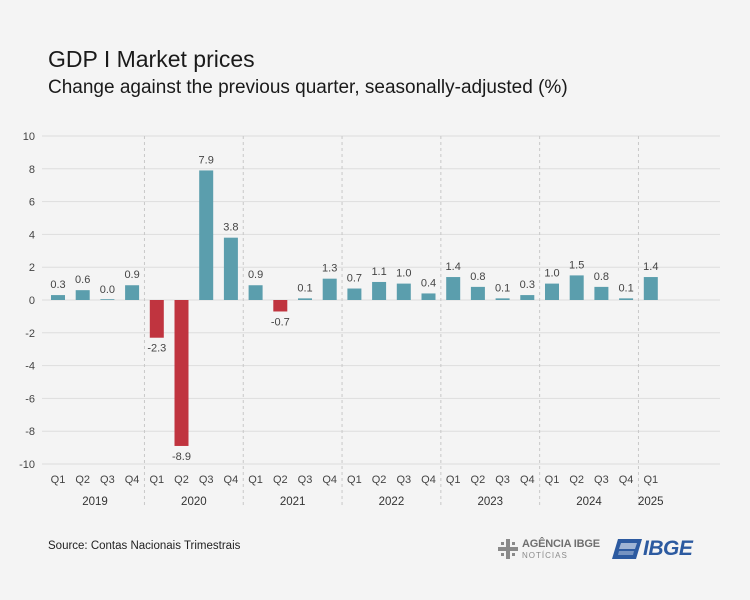 The height and width of the screenshot is (600, 750). I want to click on y-tick-label: -10, so click(27, 465).